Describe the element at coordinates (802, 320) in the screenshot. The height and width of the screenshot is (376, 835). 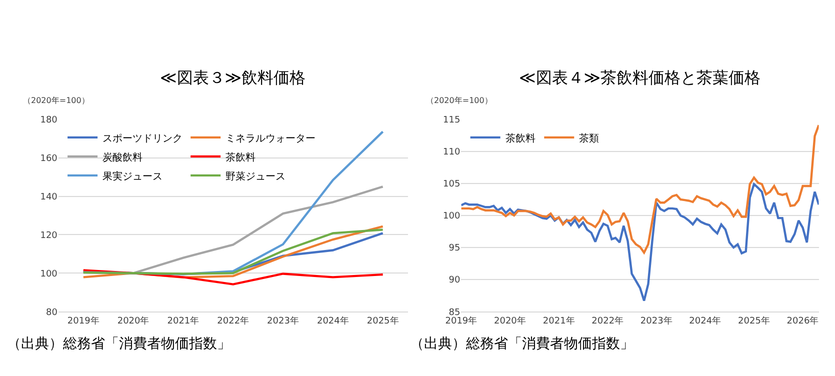
I see `x-tick-label: 2026年` at that location.